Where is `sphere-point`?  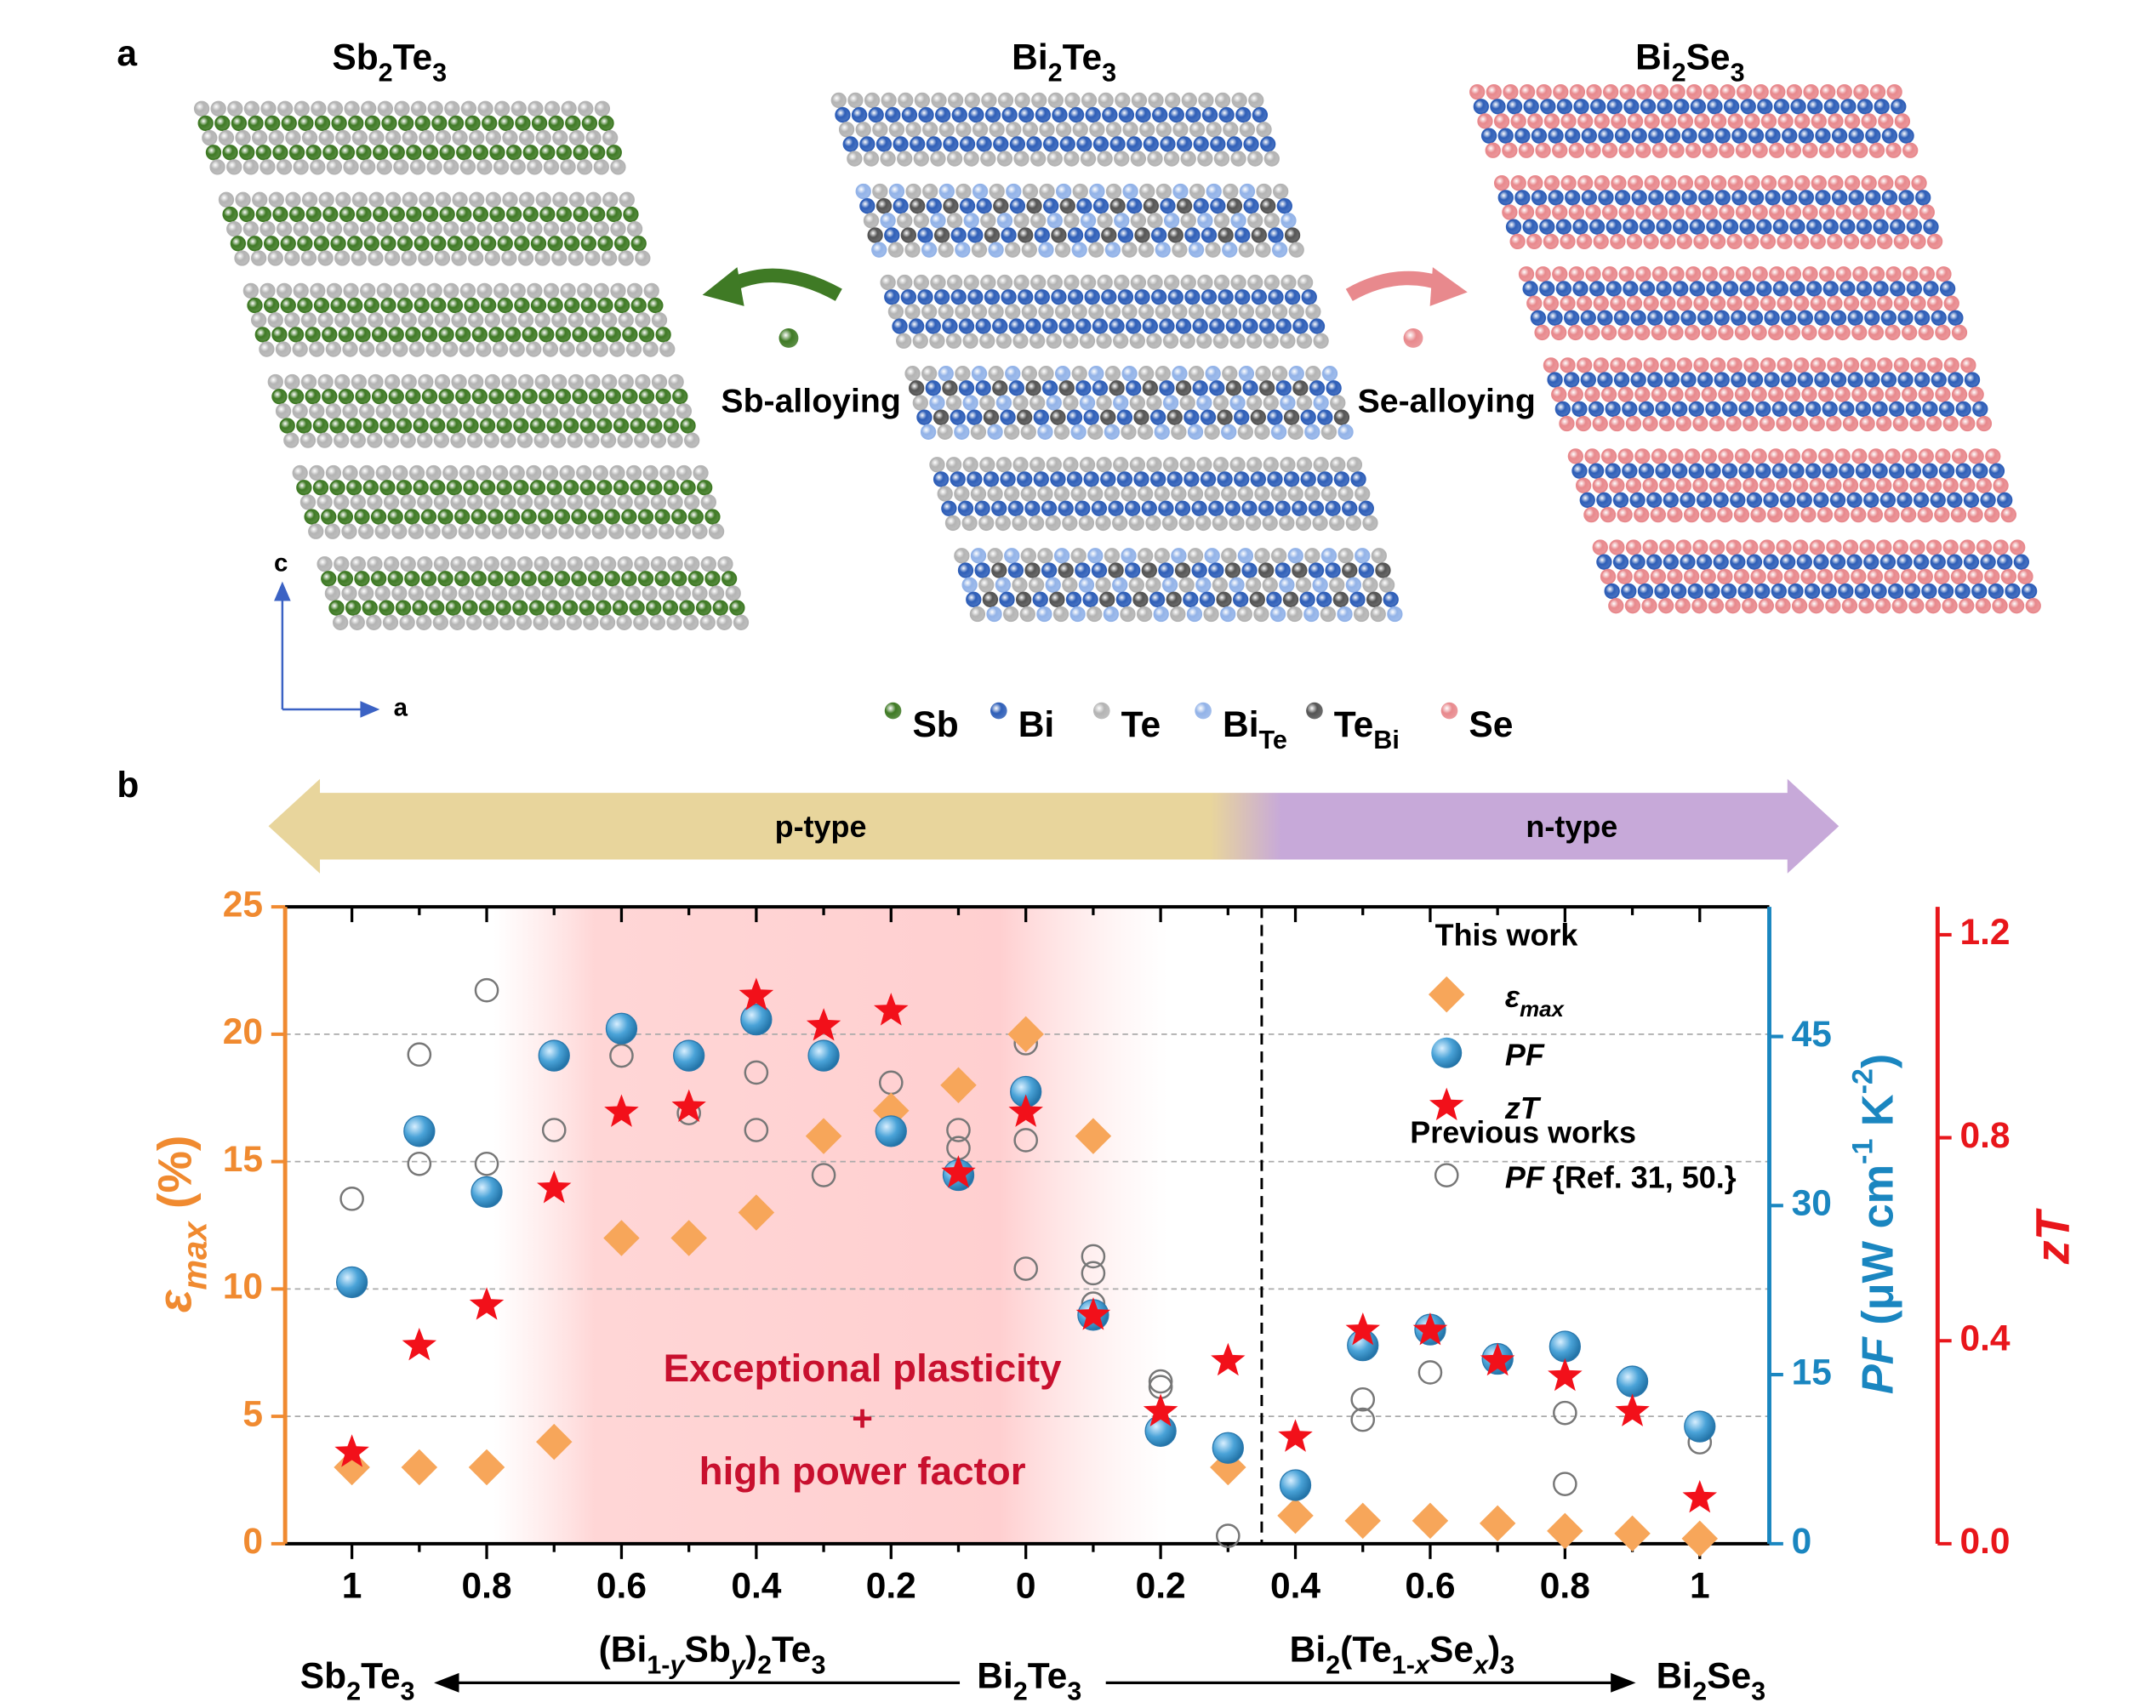 sphere-point is located at coordinates (1565, 1346).